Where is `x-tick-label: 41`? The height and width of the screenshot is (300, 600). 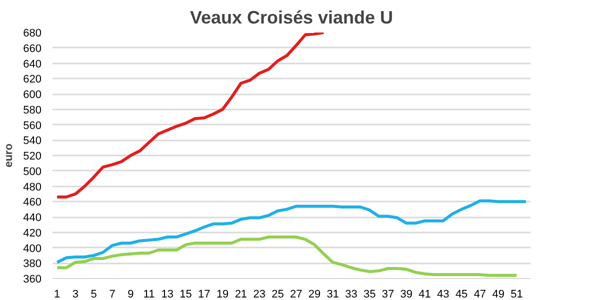 x-tick-label: 41 is located at coordinates (424, 294).